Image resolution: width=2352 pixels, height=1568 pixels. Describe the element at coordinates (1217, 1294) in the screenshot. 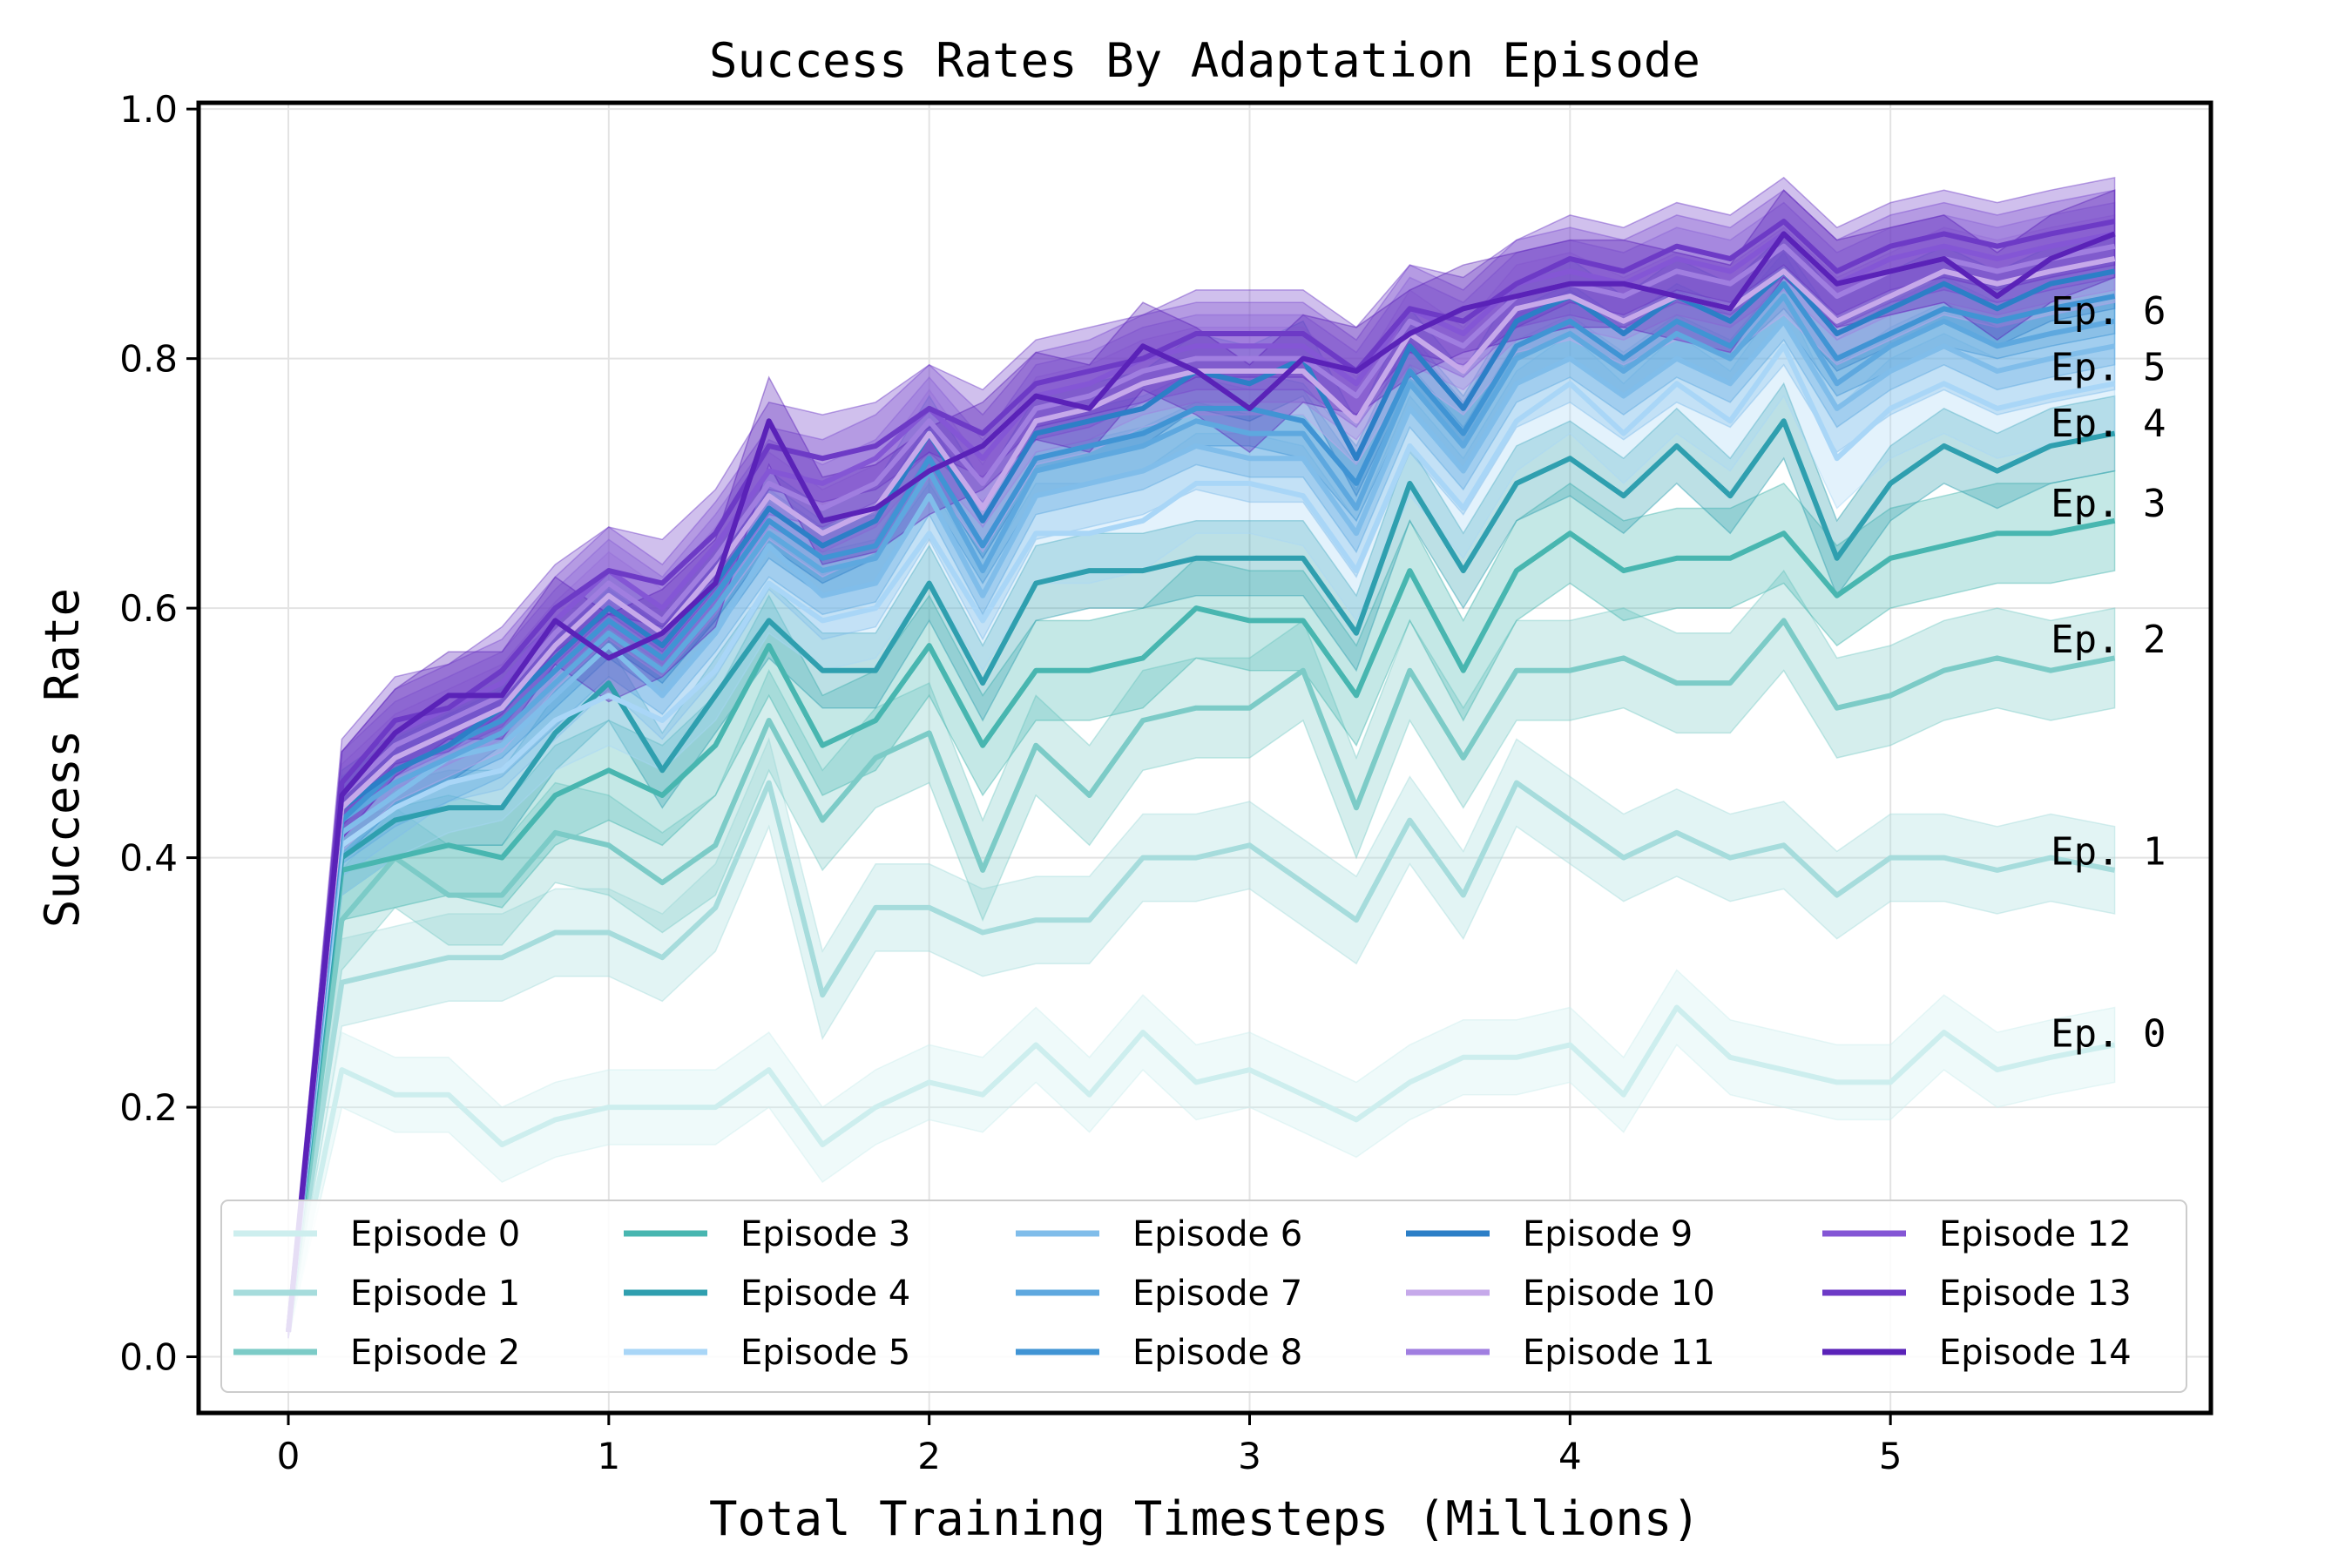

I see `legend-label: Episode 7` at that location.